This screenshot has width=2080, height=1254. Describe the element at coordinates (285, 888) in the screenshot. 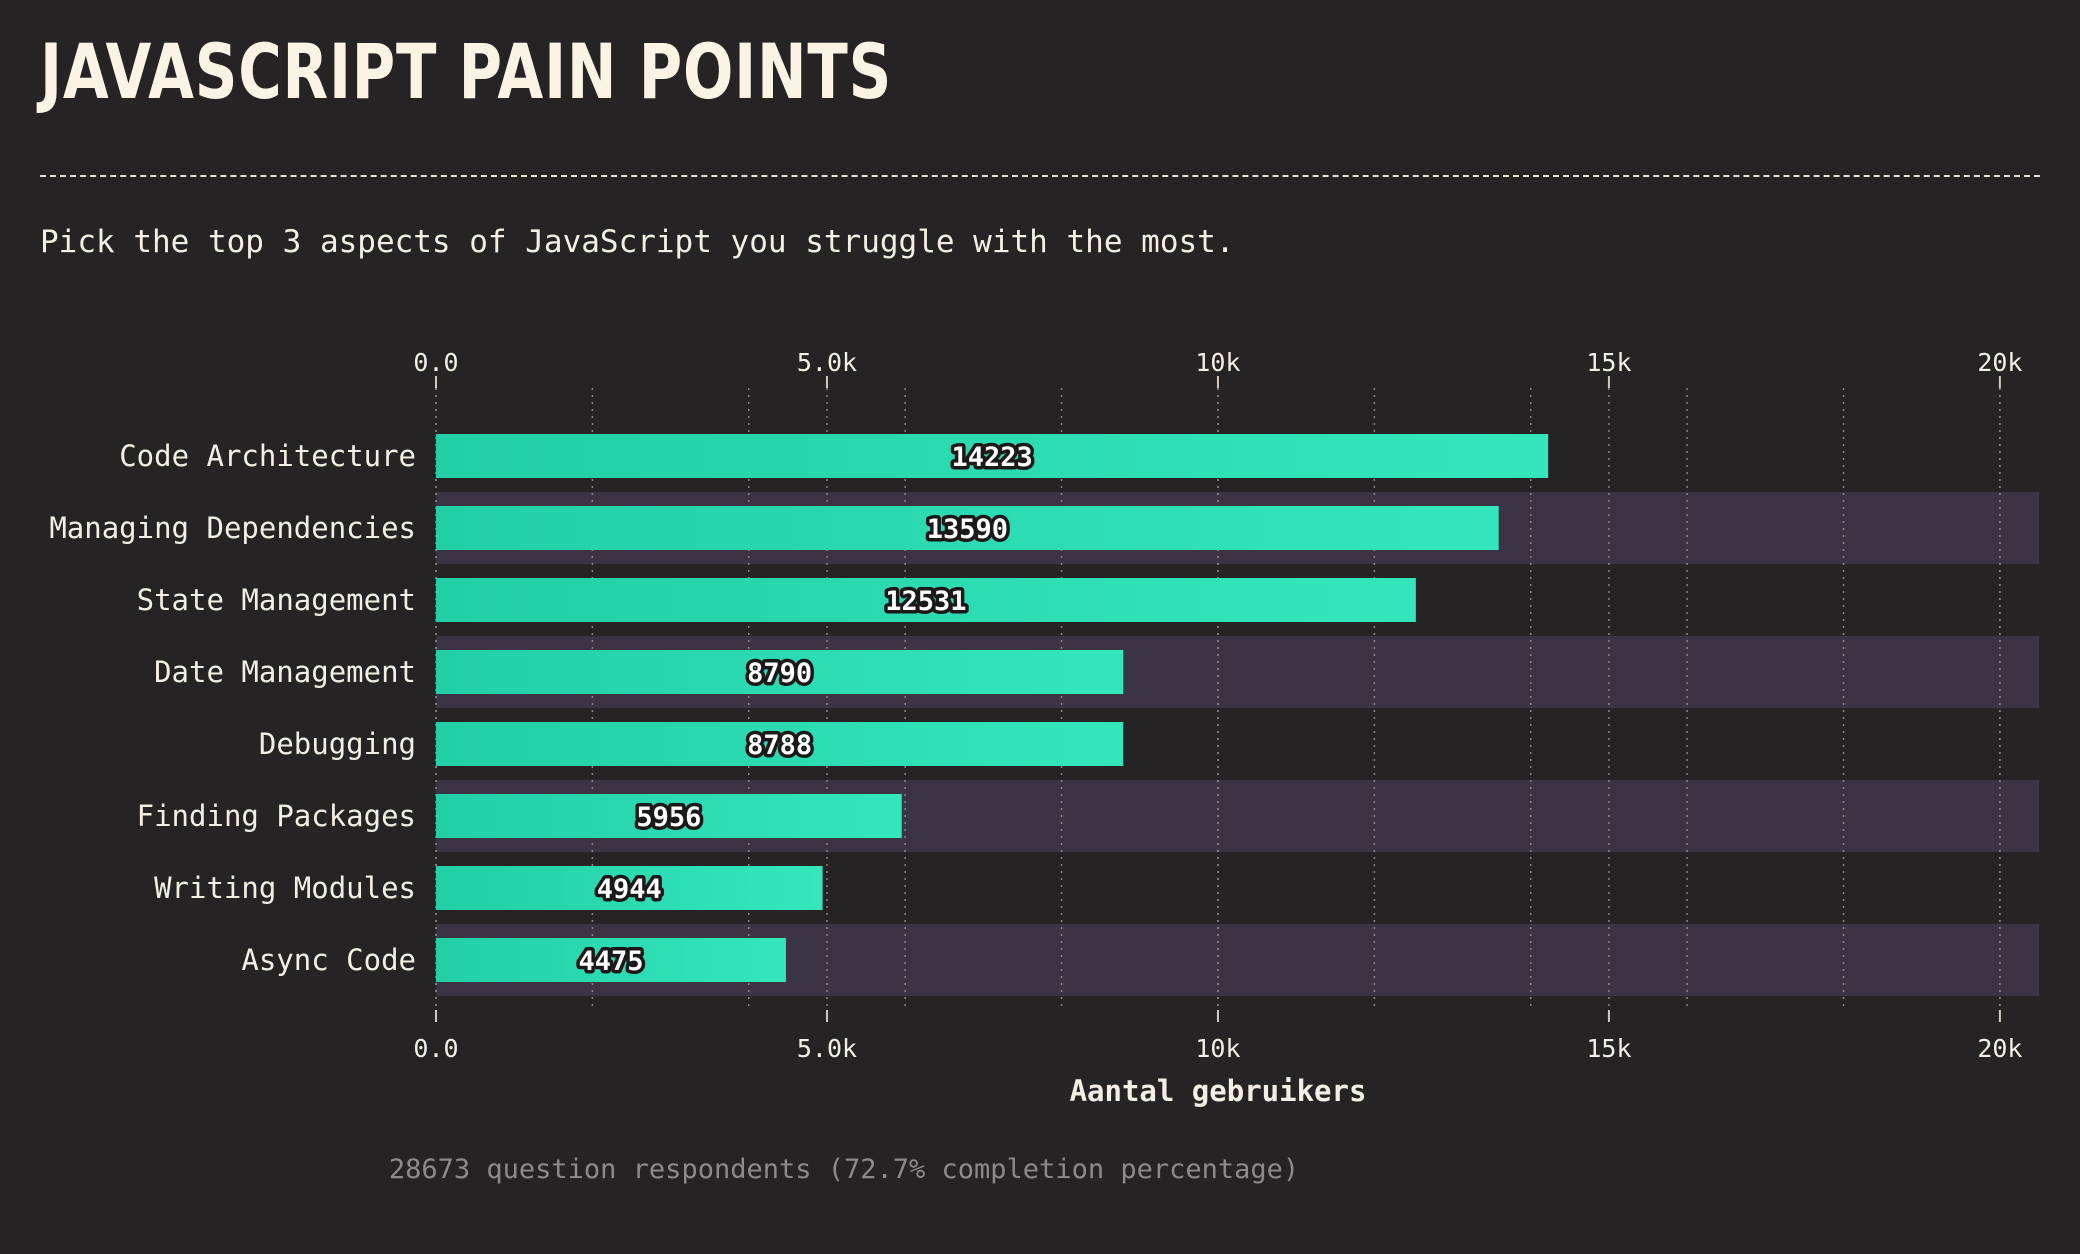

I see `category-label: Writing Modules` at that location.